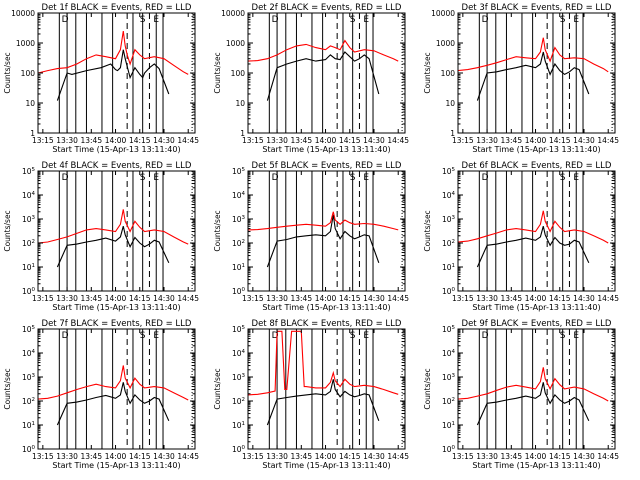 This screenshot has height=480, width=640. I want to click on y-tick-label: 105, so click(239, 171).